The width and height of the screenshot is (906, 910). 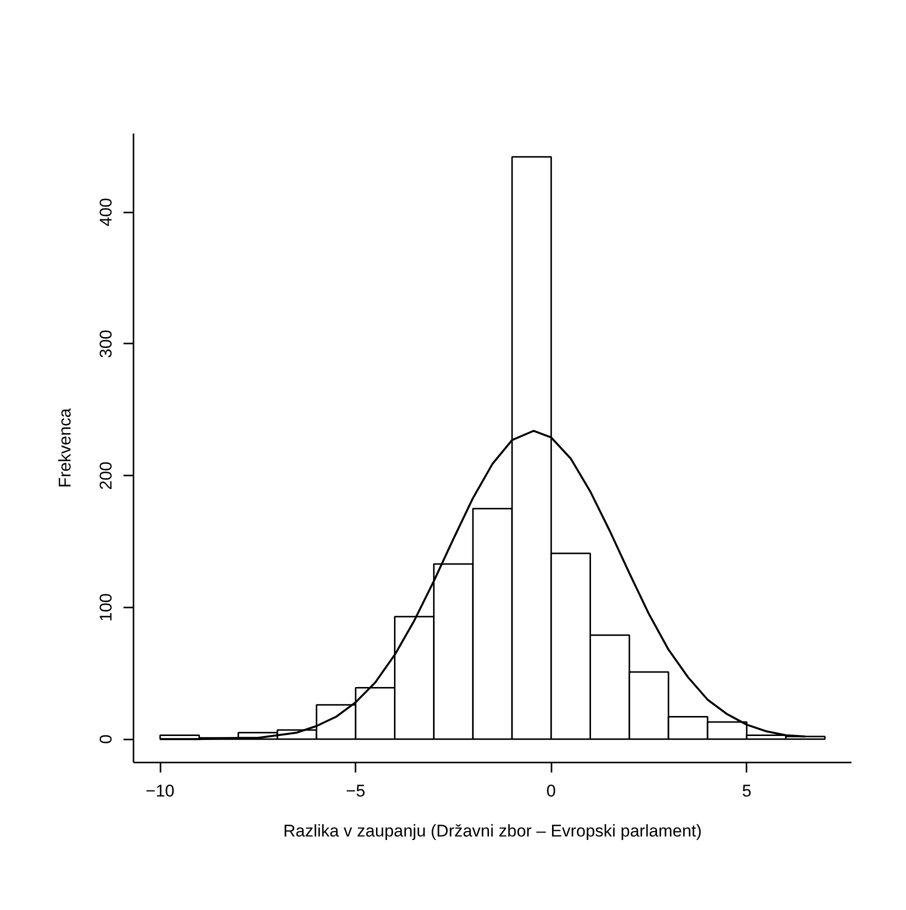 I want to click on x-tick-label: 0, so click(x=551, y=791).